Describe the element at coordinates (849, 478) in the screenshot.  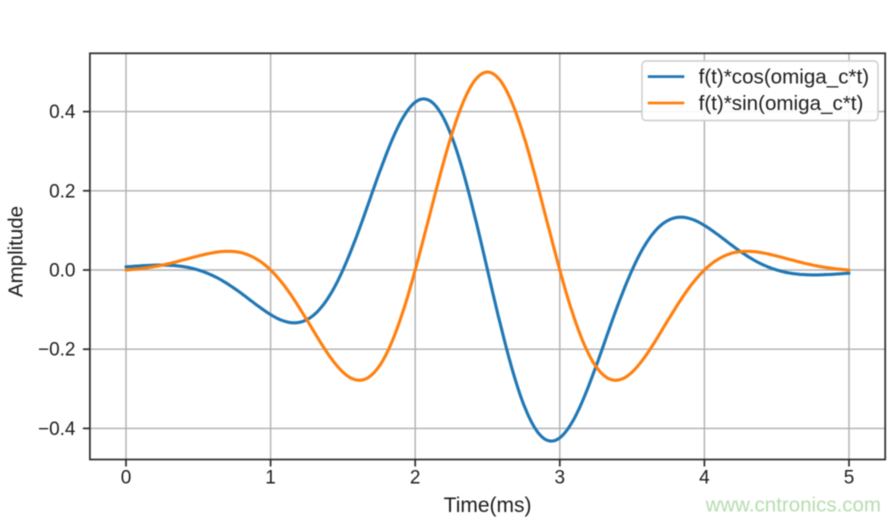
I see `svg-text: 5` at that location.